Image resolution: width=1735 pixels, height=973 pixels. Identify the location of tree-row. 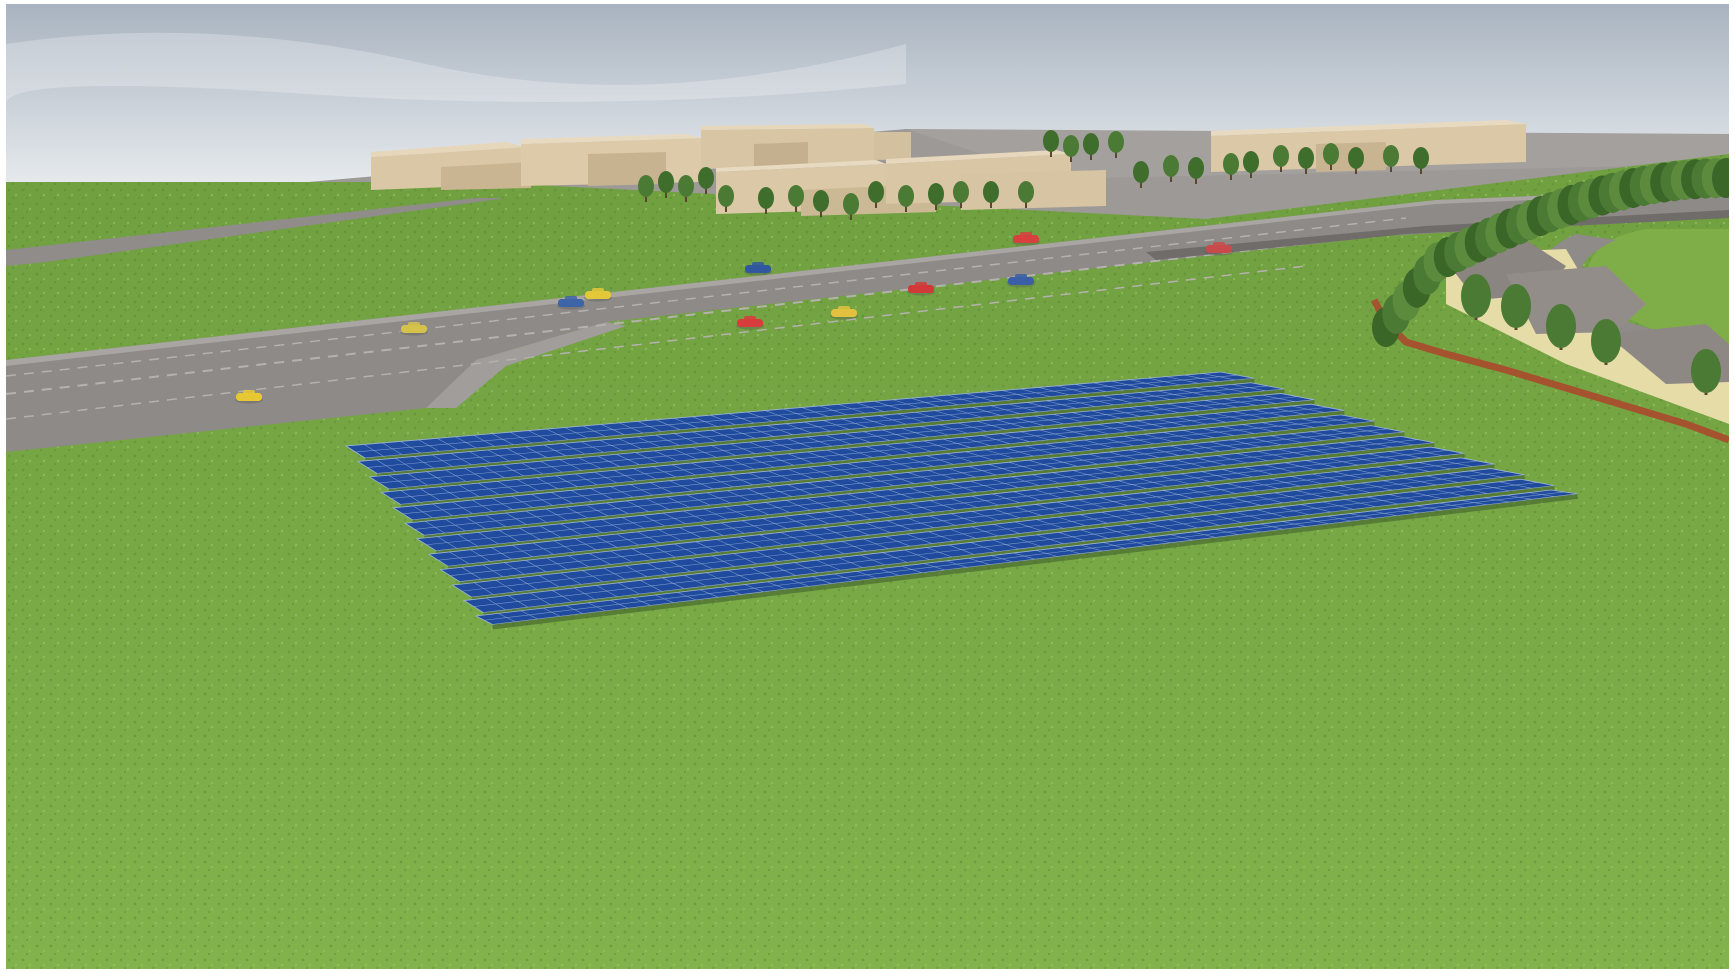
(1033, 175).